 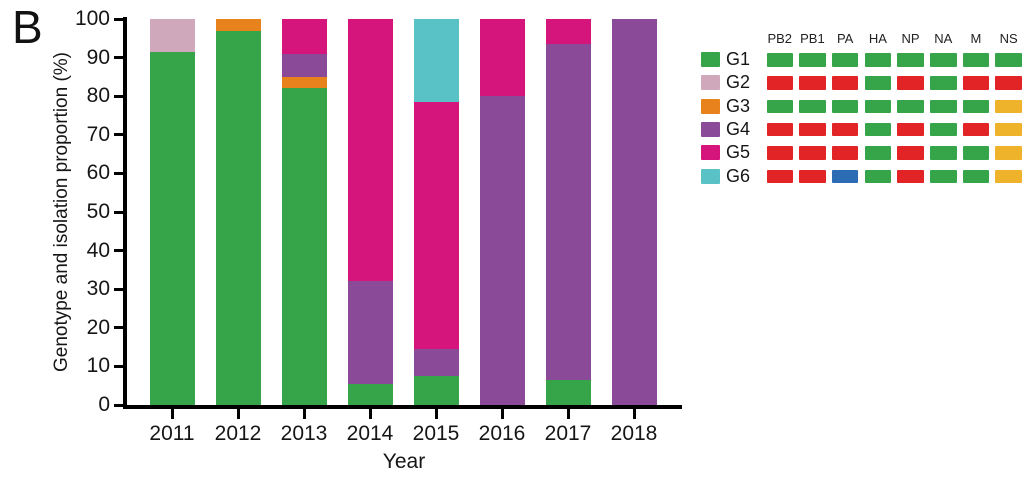 I want to click on gene-box-G5-NA, so click(x=943, y=153).